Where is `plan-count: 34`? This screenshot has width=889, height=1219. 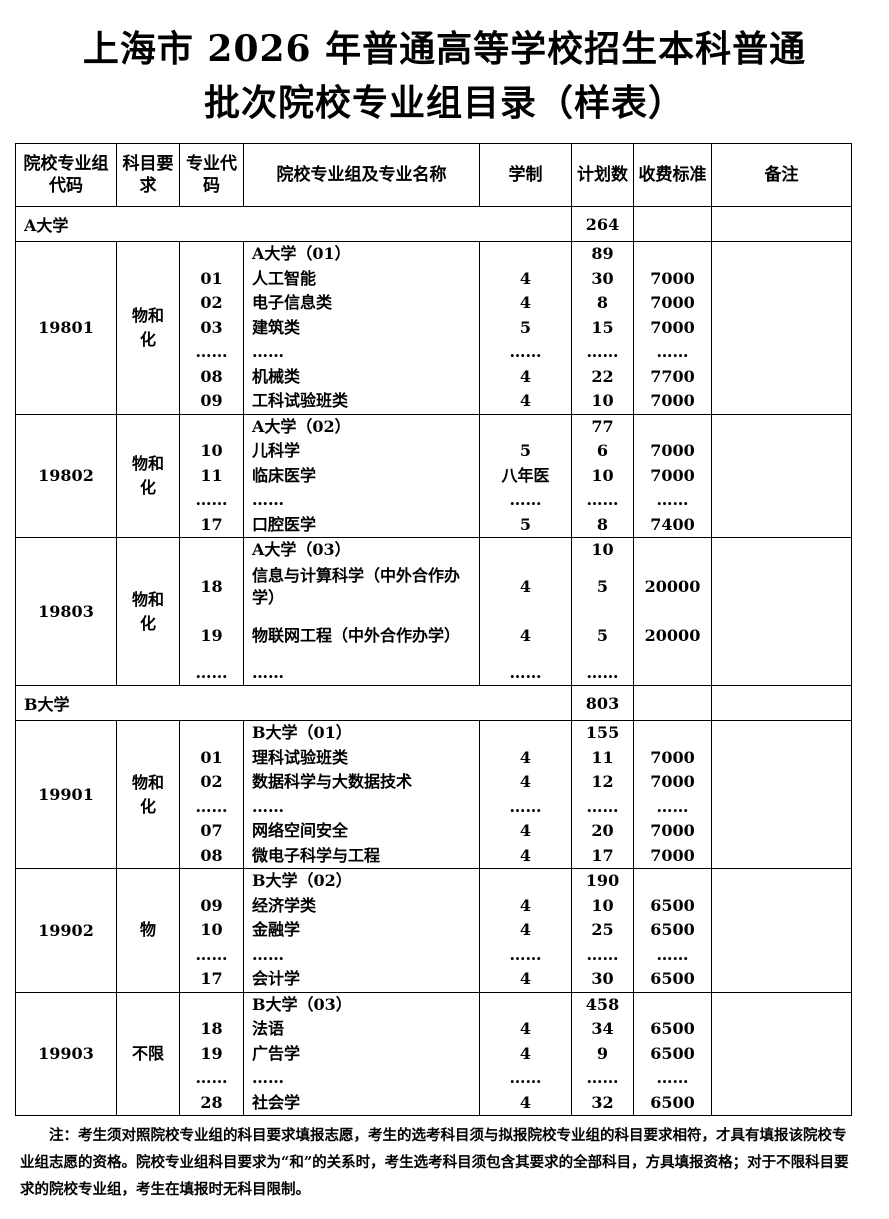
plan-count: 34 is located at coordinates (602, 1028).